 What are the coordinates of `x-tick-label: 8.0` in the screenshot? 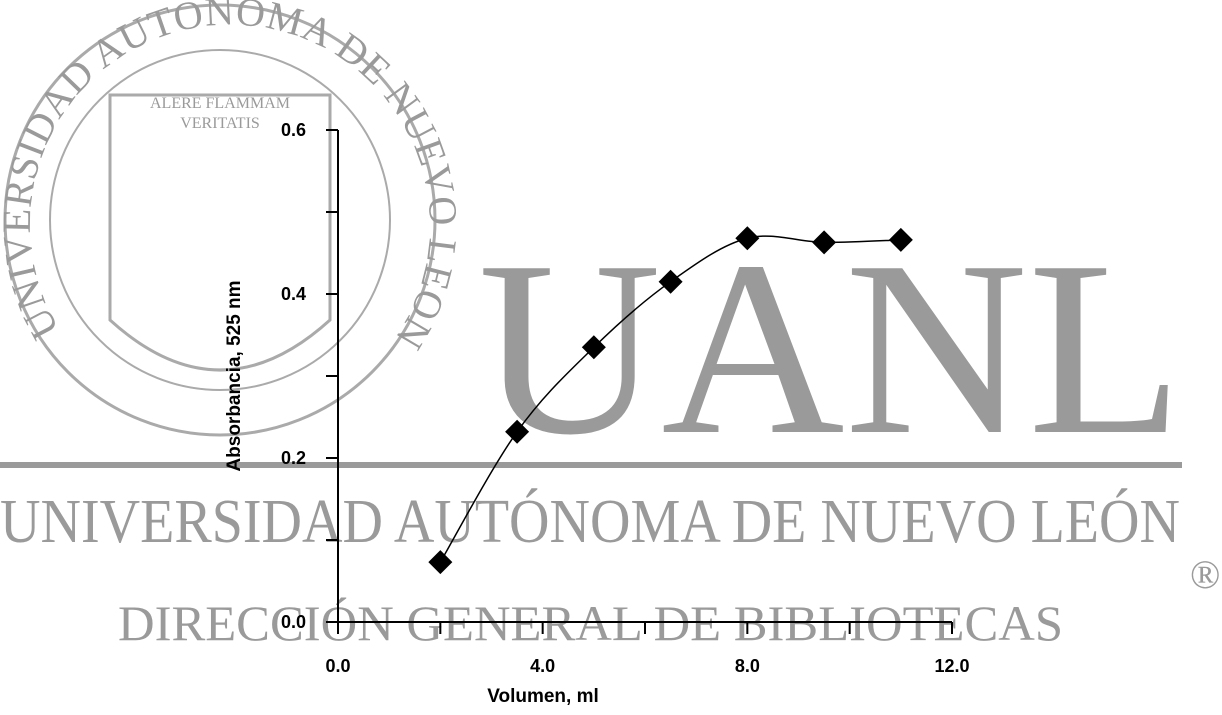 It's located at (747, 666).